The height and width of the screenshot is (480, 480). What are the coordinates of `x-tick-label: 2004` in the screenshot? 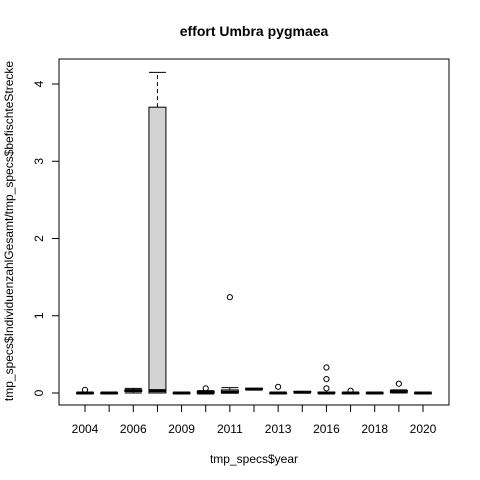 It's located at (85, 429).